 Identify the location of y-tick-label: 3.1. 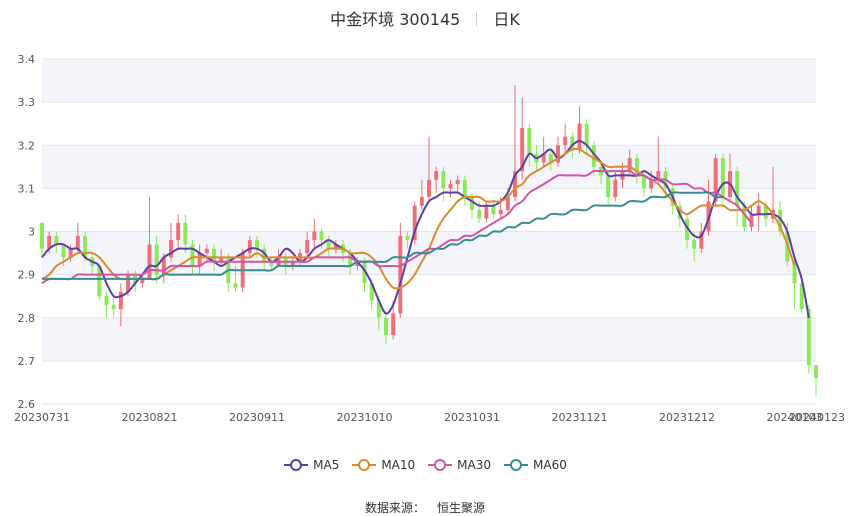
(27, 188).